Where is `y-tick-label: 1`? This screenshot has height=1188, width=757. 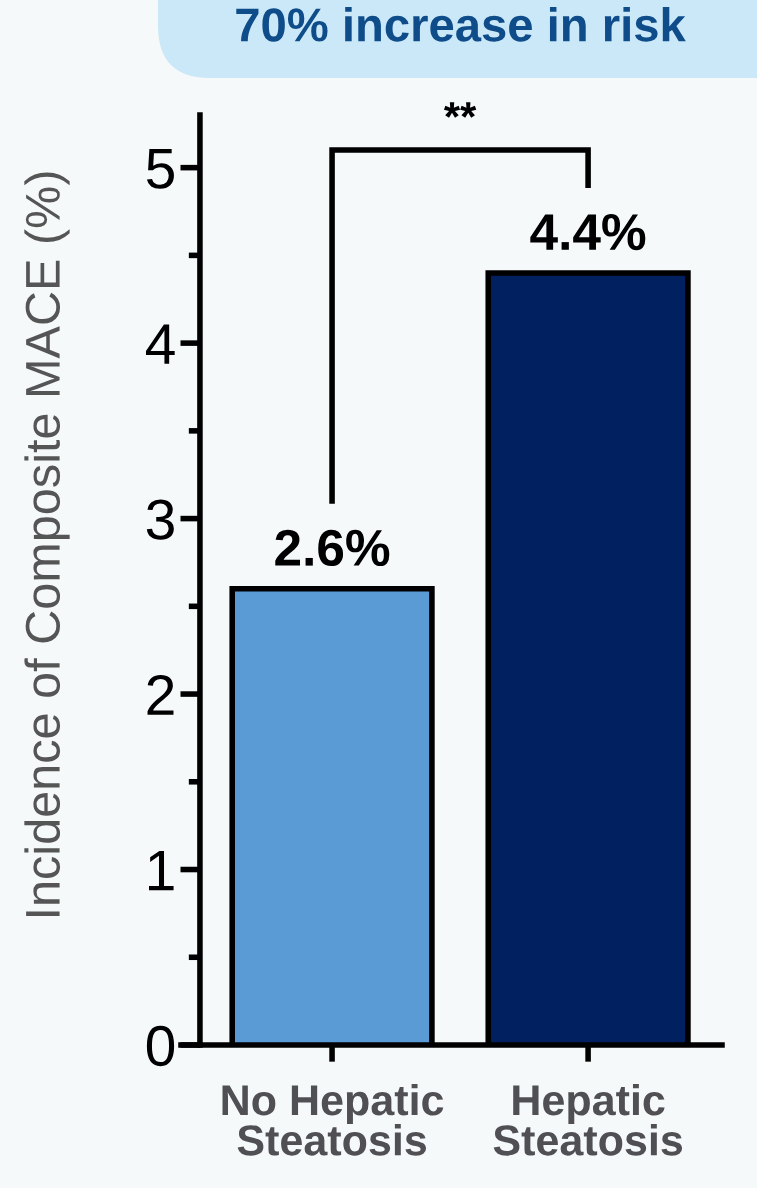 y-tick-label: 1 is located at coordinates (161, 870).